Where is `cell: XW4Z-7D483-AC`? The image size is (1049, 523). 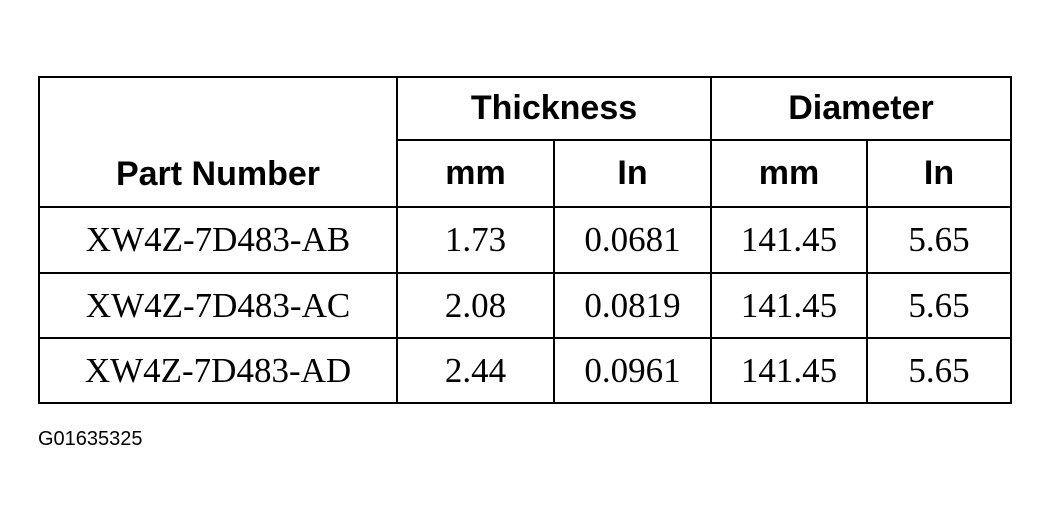 cell: XW4Z-7D483-AC is located at coordinates (218, 305).